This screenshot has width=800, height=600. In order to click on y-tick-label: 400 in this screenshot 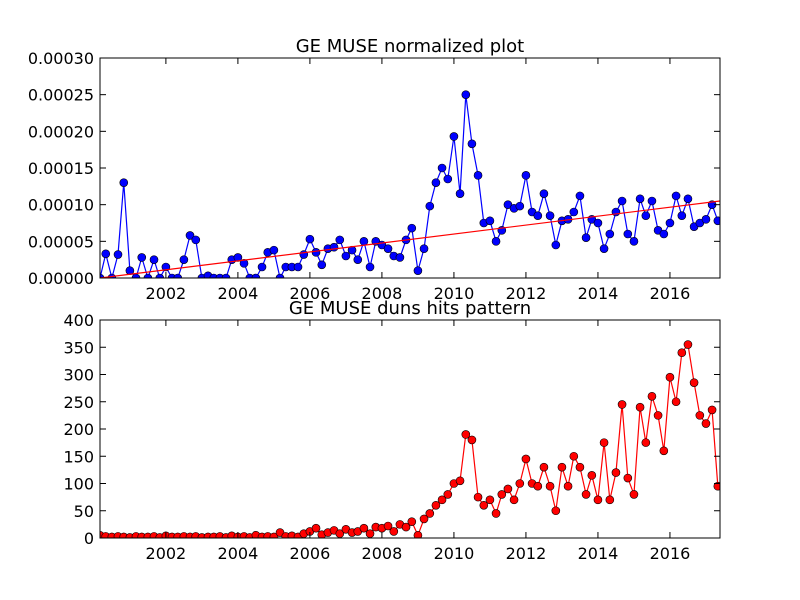, I will do `click(78, 320)`.